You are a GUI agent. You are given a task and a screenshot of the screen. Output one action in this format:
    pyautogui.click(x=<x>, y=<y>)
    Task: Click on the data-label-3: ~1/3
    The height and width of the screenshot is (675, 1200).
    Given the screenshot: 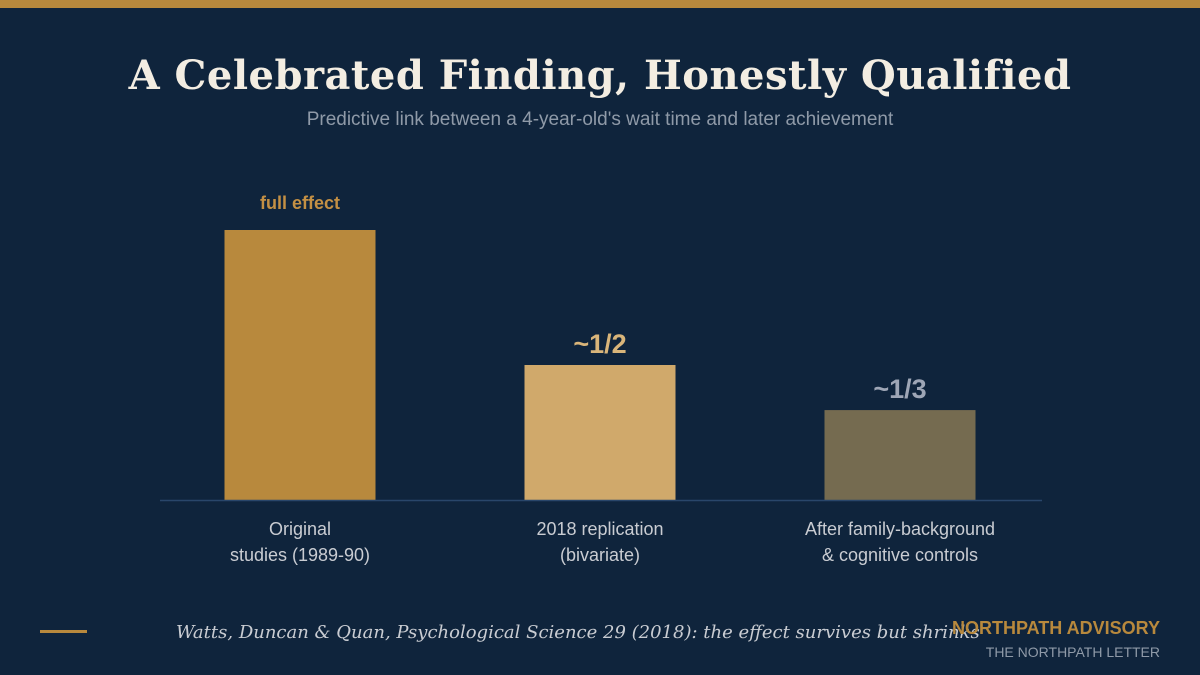 What is the action you would take?
    pyautogui.click(x=899, y=389)
    